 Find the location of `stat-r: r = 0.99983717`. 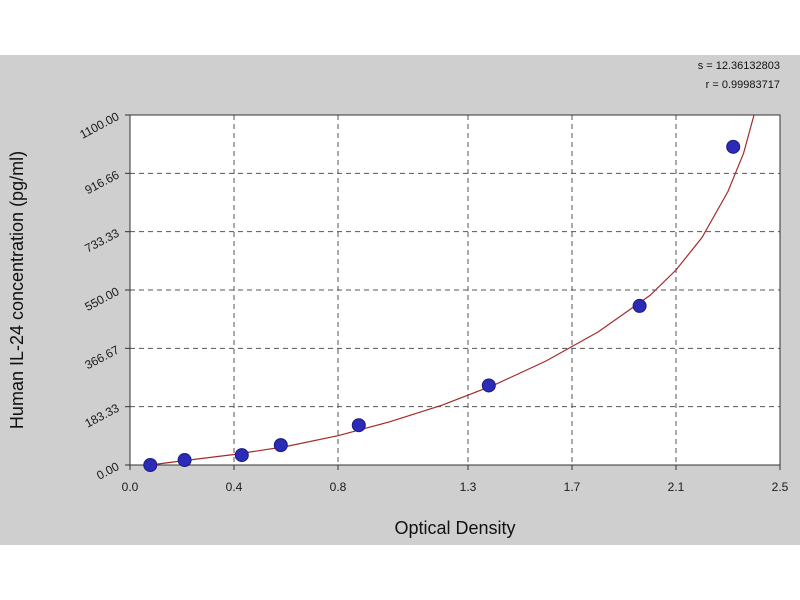

stat-r: r = 0.99983717 is located at coordinates (743, 85).